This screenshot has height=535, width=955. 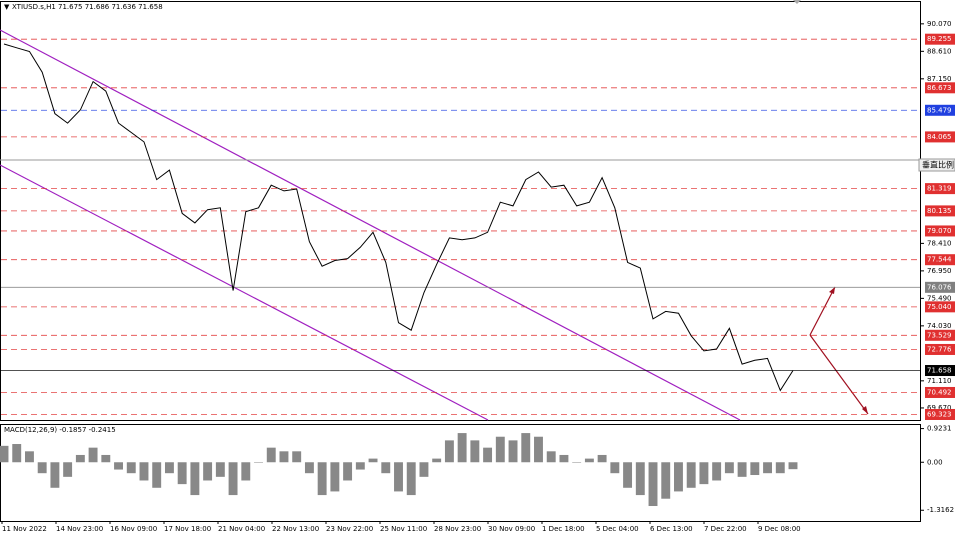 What do you see at coordinates (939, 271) in the screenshot?
I see `y-tick-label: 76.950` at bounding box center [939, 271].